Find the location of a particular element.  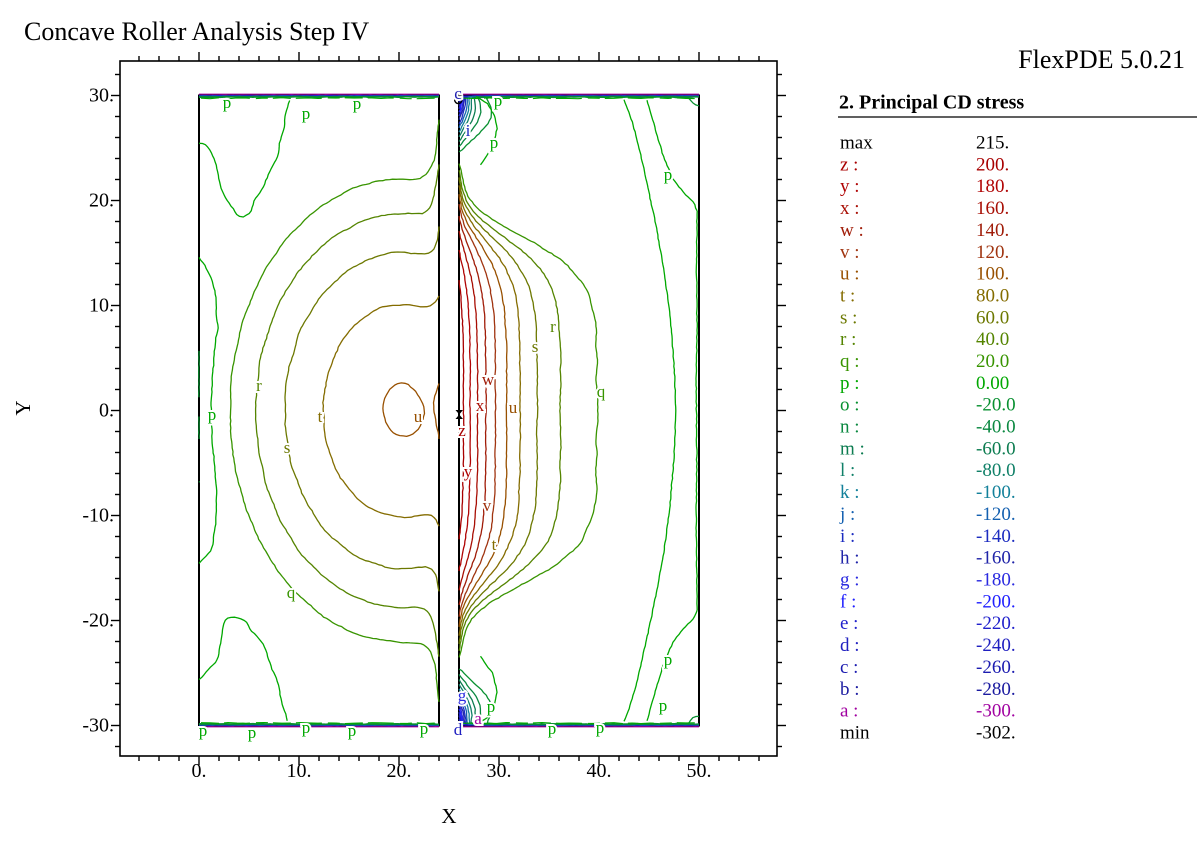

svg-text: 200. is located at coordinates (992, 164).